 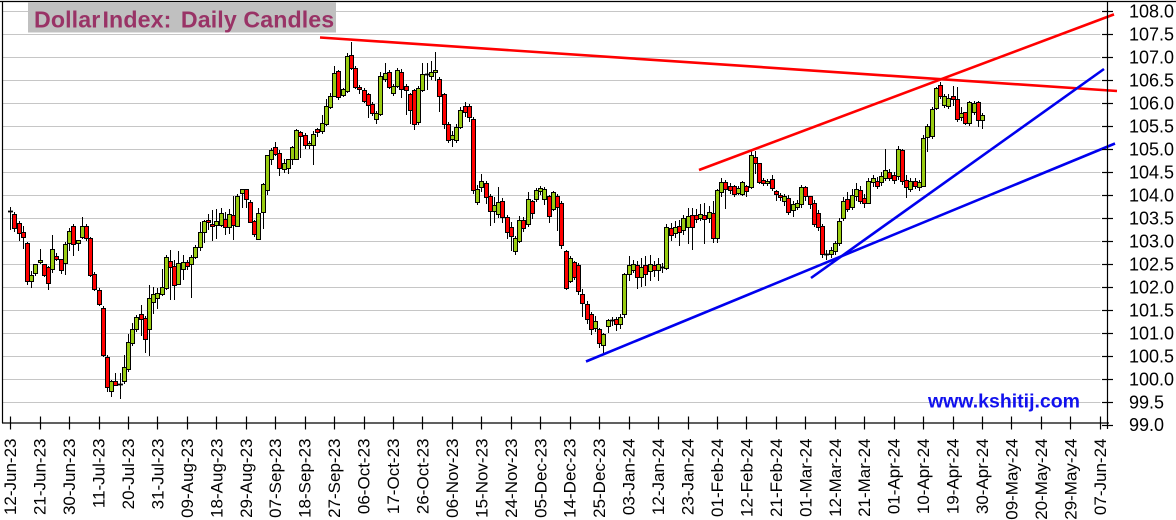 I want to click on svg-text: 102.0, so click(x=1151, y=287).